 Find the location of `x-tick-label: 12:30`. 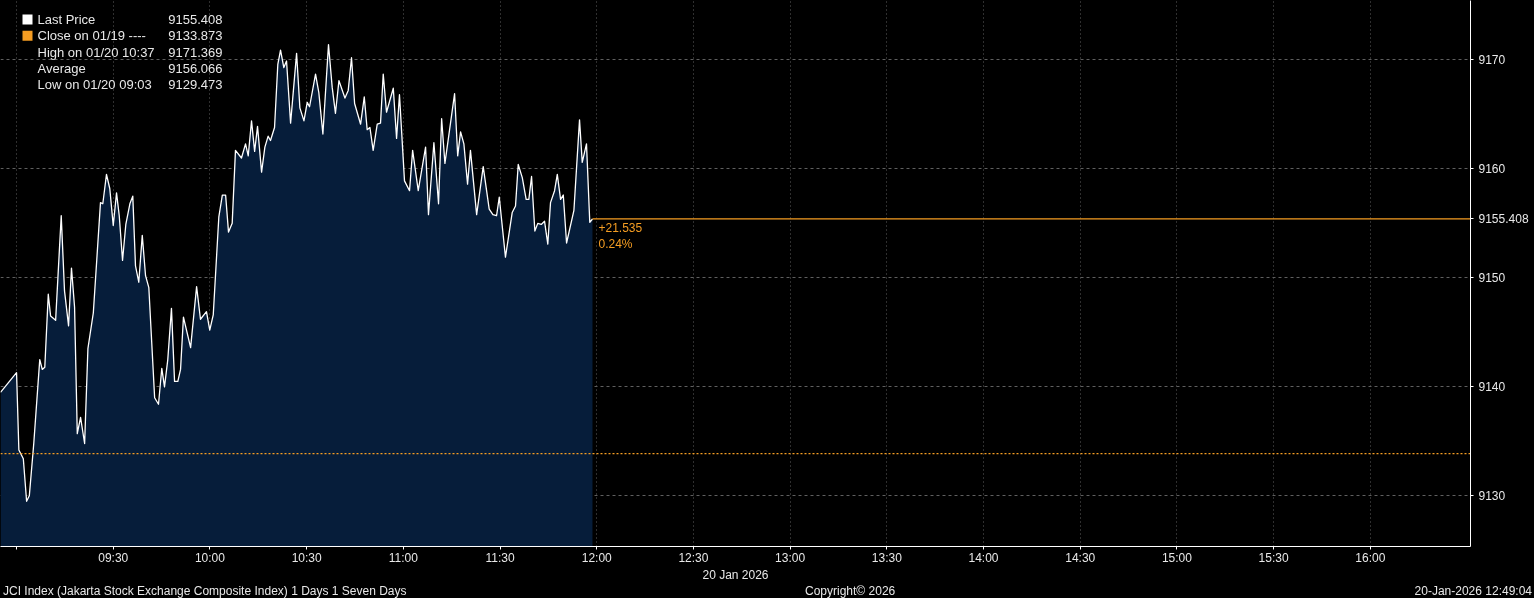

x-tick-label: 12:30 is located at coordinates (693, 557).